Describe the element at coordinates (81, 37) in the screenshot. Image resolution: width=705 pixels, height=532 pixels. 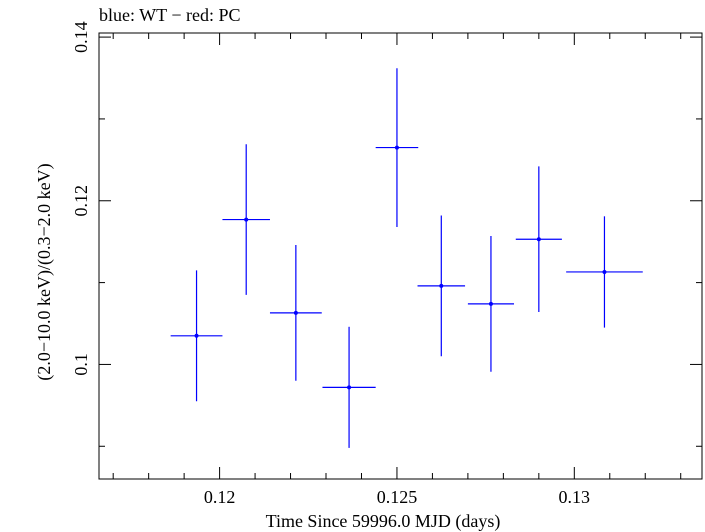
I see `y-tick-label-2: 0.14` at that location.